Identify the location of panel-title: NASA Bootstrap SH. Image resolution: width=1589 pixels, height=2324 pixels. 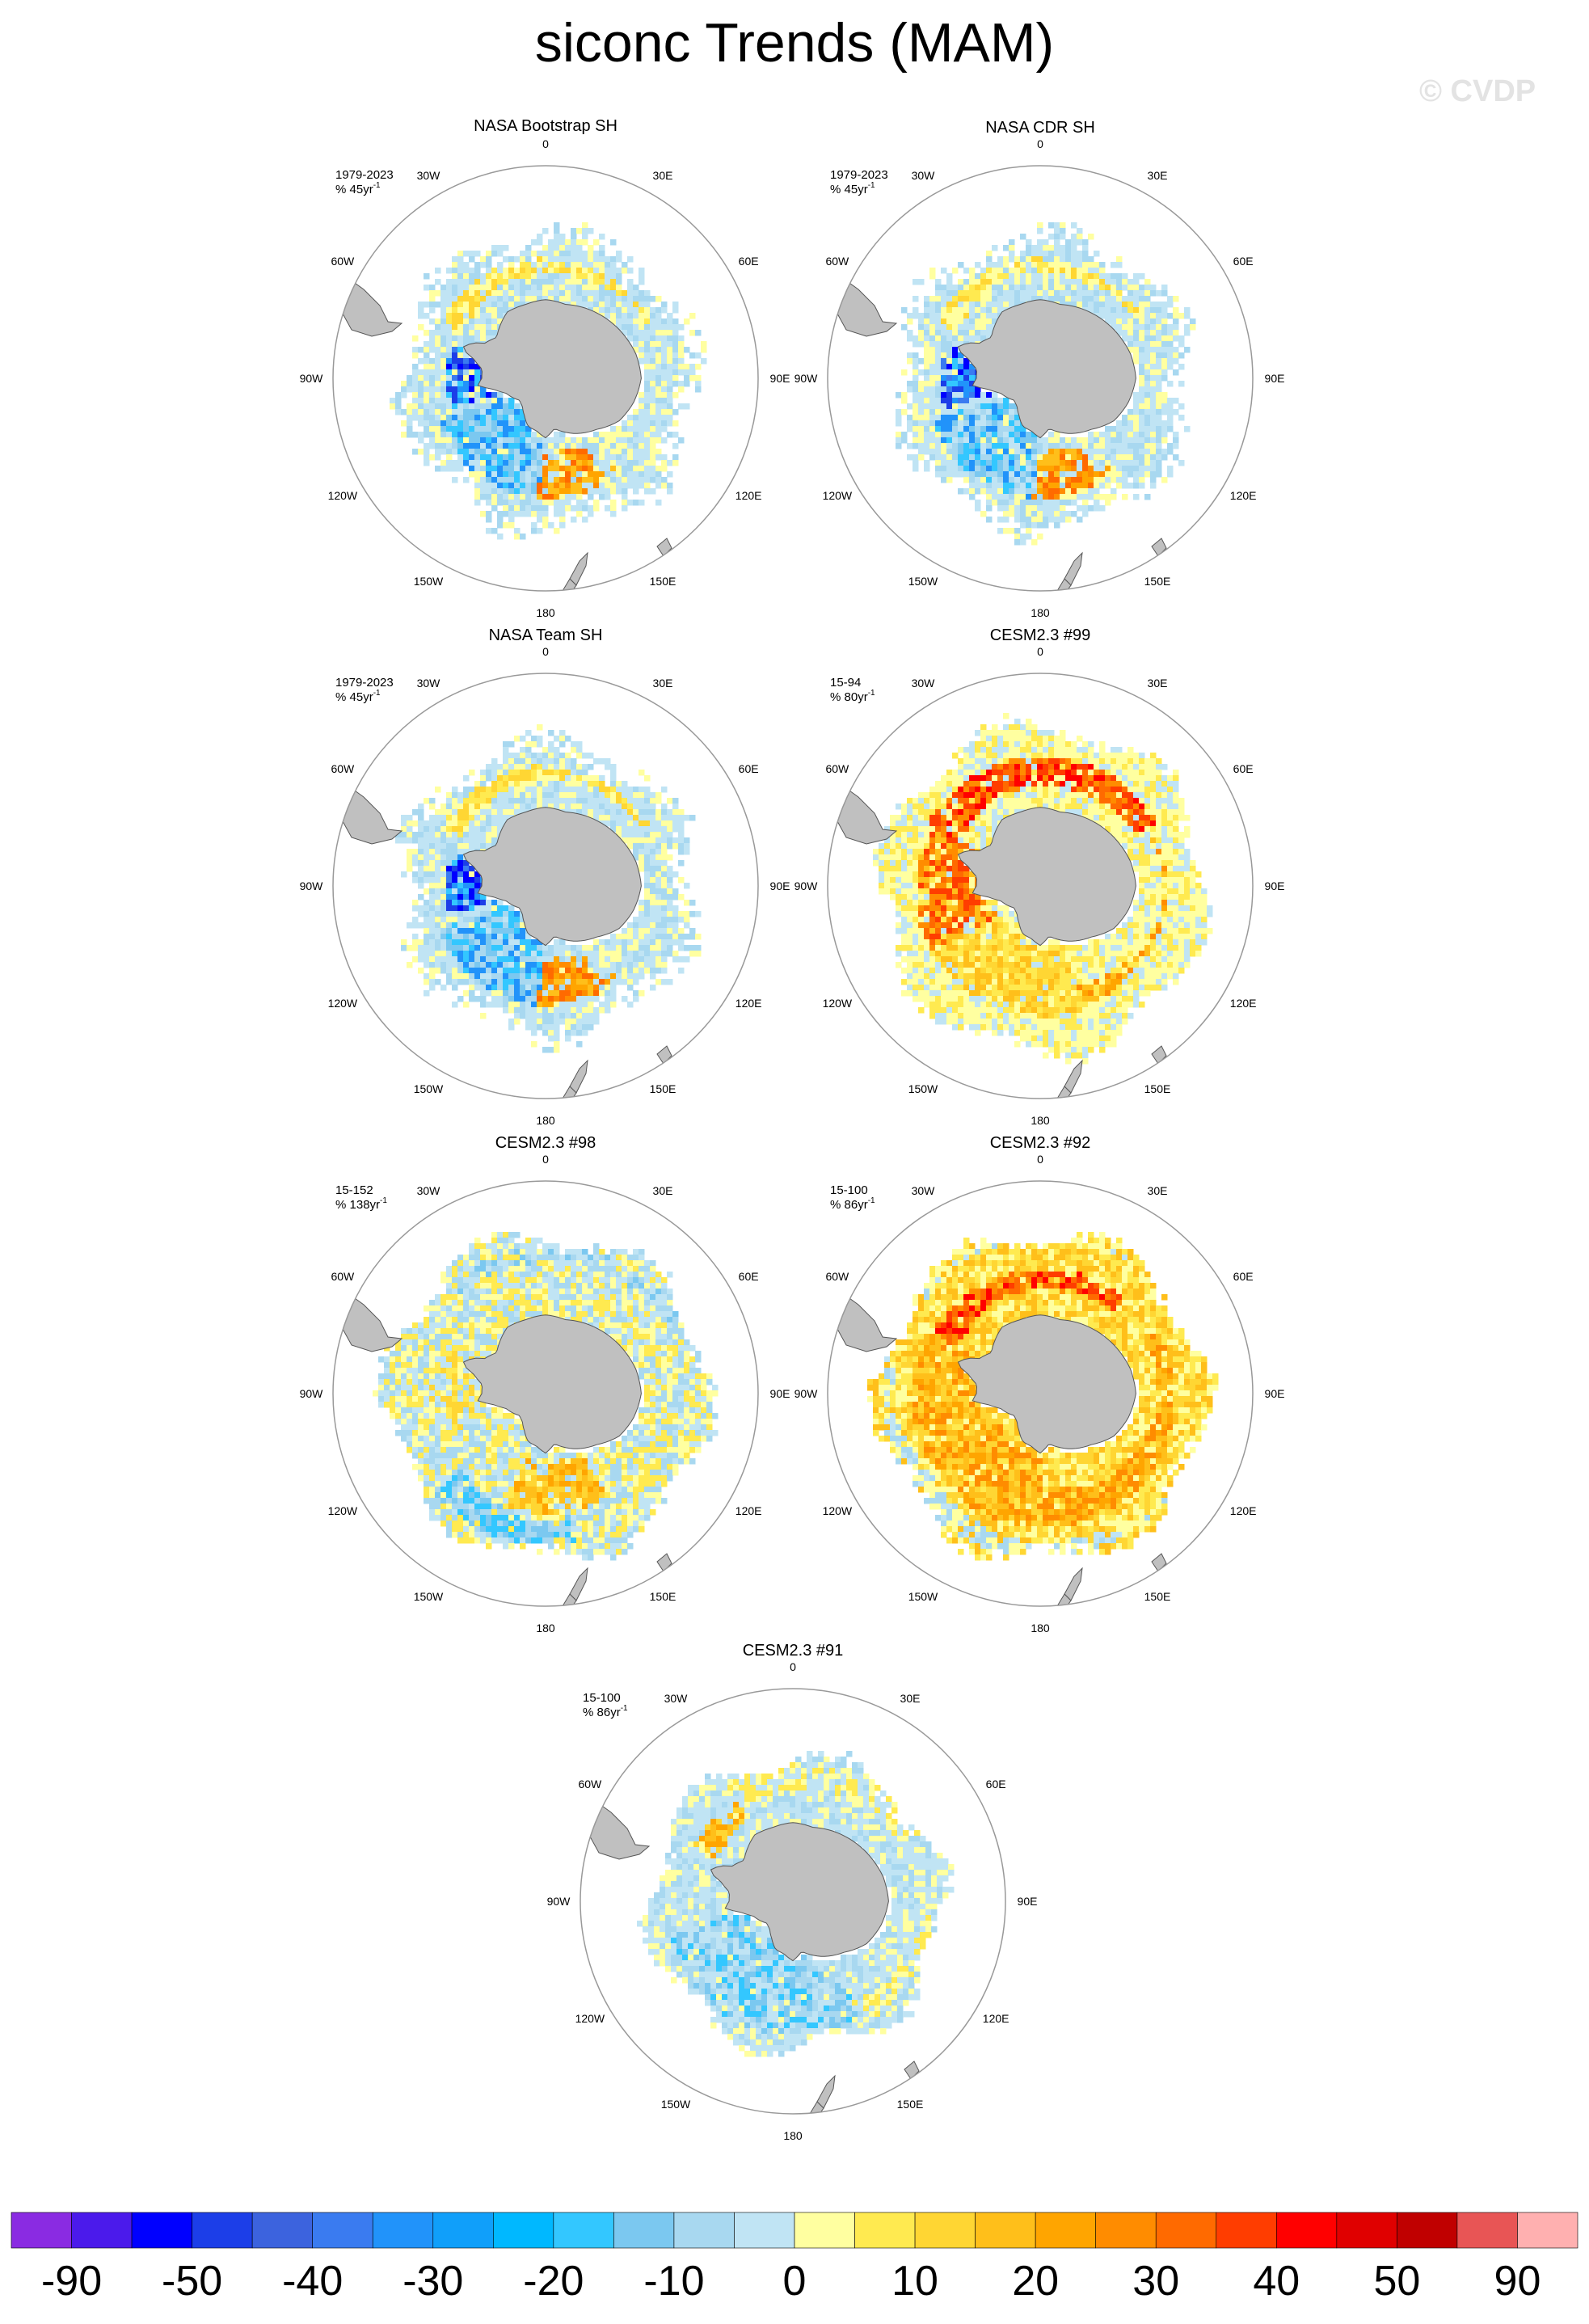
(545, 126).